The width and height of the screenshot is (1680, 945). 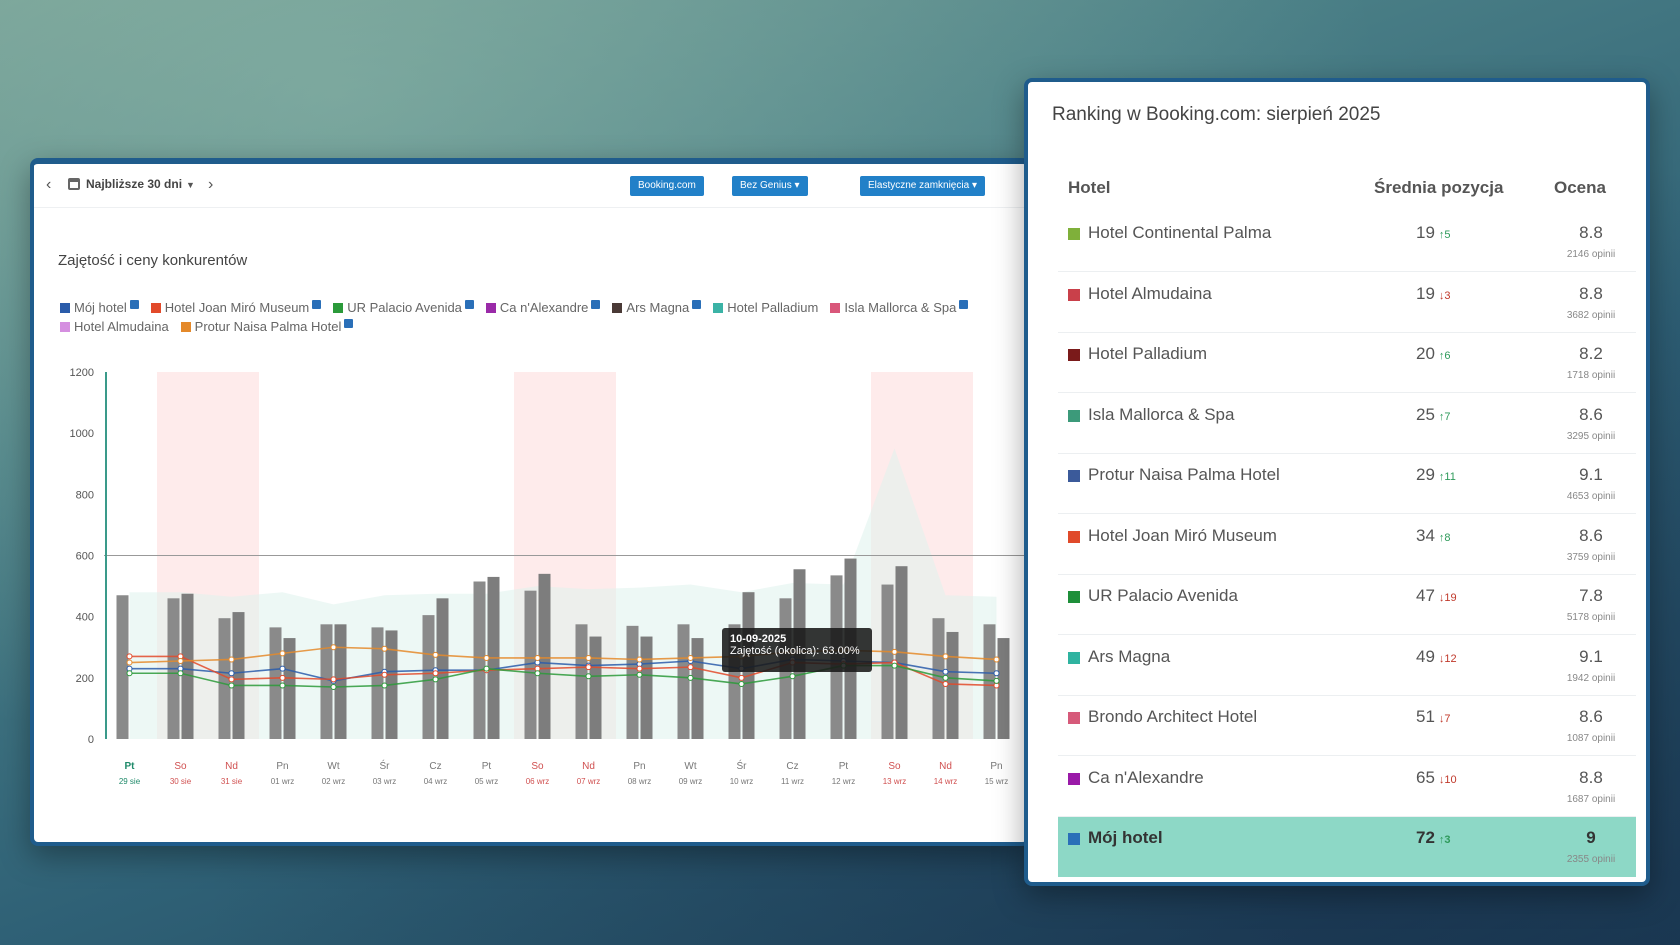 I want to click on position-value: 47, so click(x=1425, y=595).